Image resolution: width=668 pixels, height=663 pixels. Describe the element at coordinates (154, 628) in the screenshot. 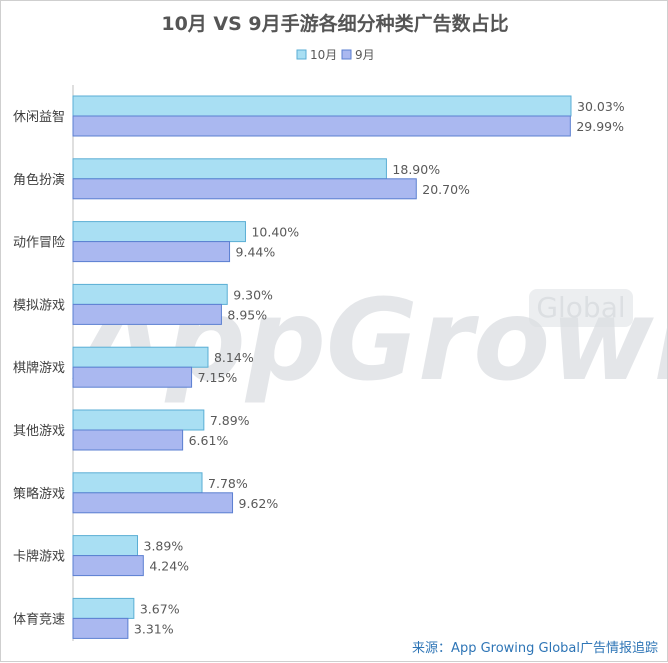

I see `data-label-september: 3.31%` at that location.